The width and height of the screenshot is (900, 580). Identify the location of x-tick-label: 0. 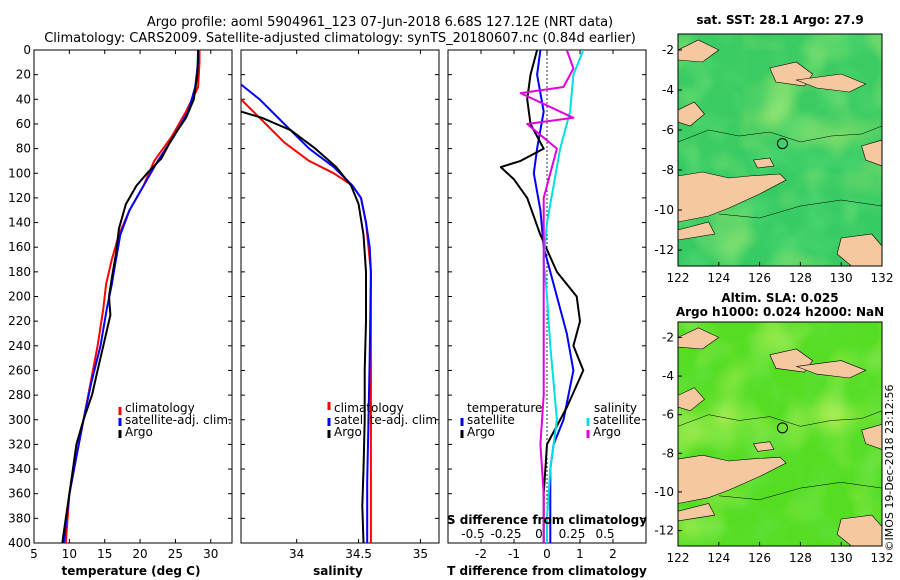
(547, 554).